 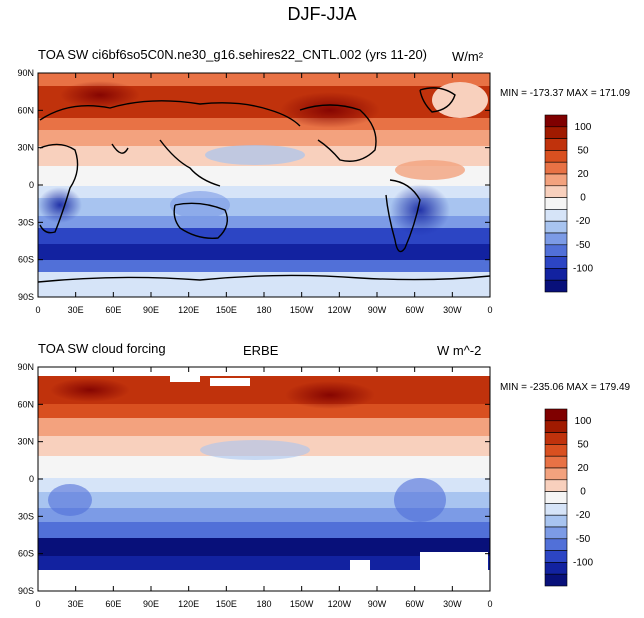 I want to click on colorbar-2: 100 50 20 0 -20 -50 -100, so click(x=568, y=497).